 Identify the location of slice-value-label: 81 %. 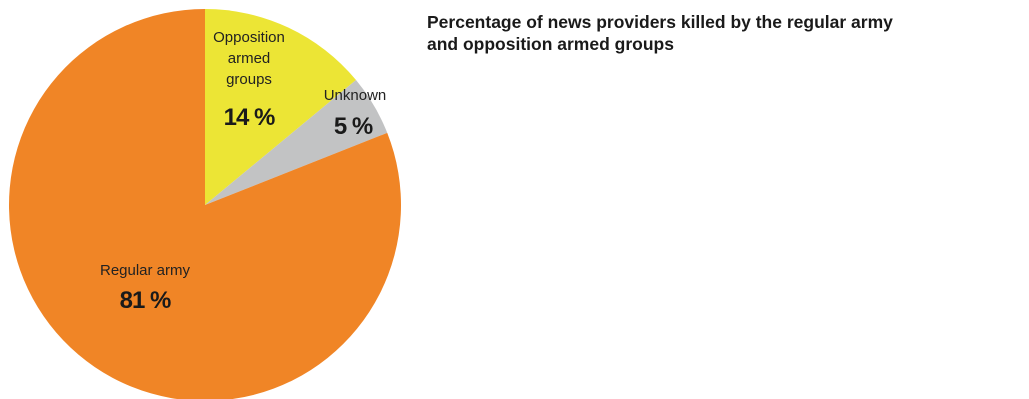
(145, 300).